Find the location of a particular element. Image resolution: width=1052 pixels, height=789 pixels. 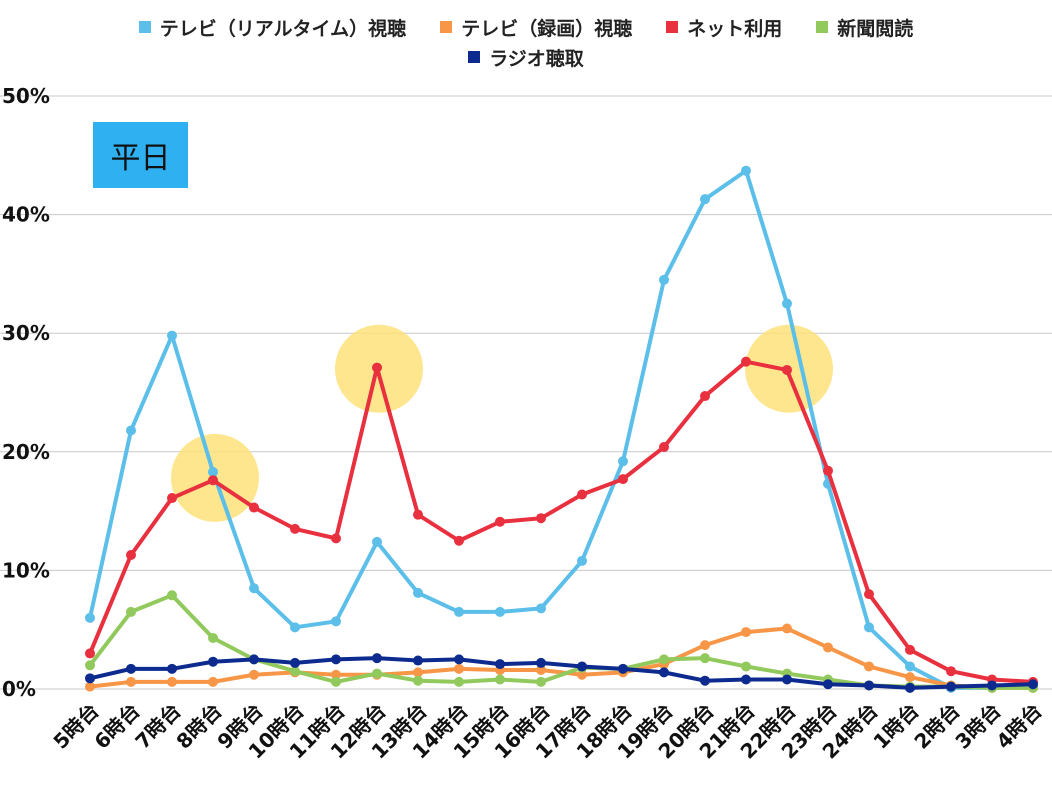

legend-label-tv-recorded: テレビ（録画）視聴 is located at coordinates (547, 28).